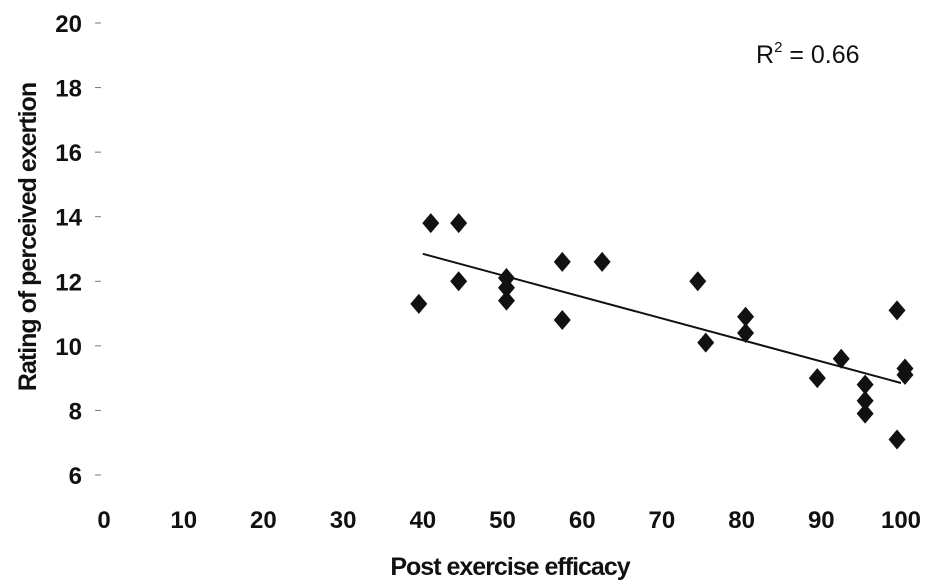 Image resolution: width=925 pixels, height=585 pixels. Describe the element at coordinates (75, 411) in the screenshot. I see `y-tick-label: 8` at that location.